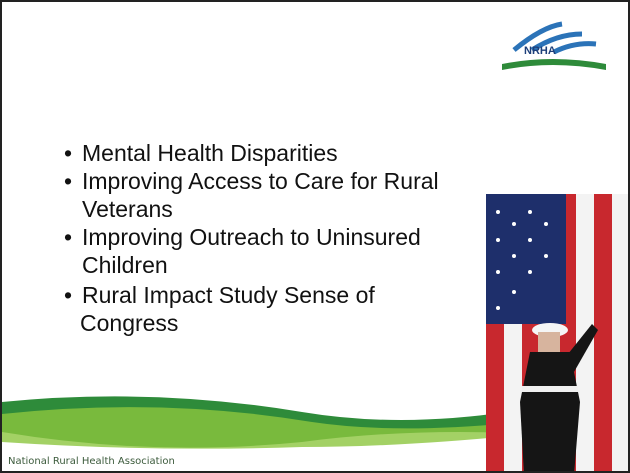  What do you see at coordinates (251, 237) in the screenshot?
I see `bullet-line: Improving Outreach to Uninsured` at bounding box center [251, 237].